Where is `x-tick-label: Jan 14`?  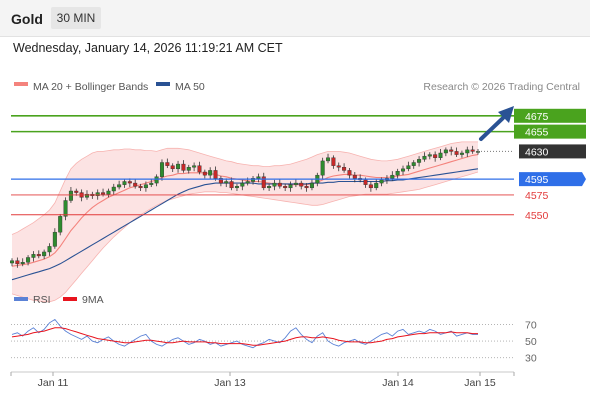
x-tick-label: Jan 14 is located at coordinates (398, 383).